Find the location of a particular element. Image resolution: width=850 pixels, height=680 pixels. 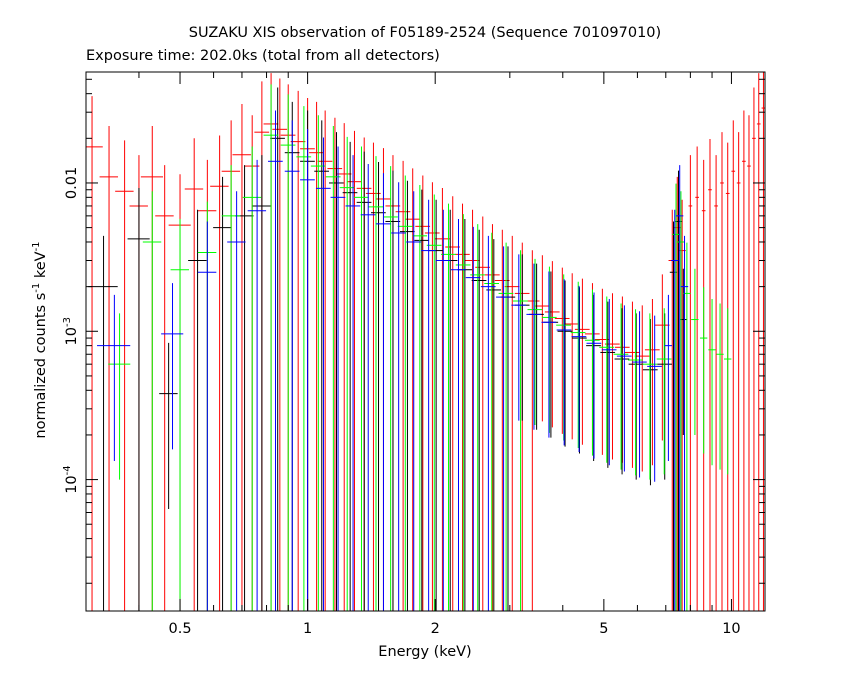

x-tick-label: 2 is located at coordinates (435, 629).